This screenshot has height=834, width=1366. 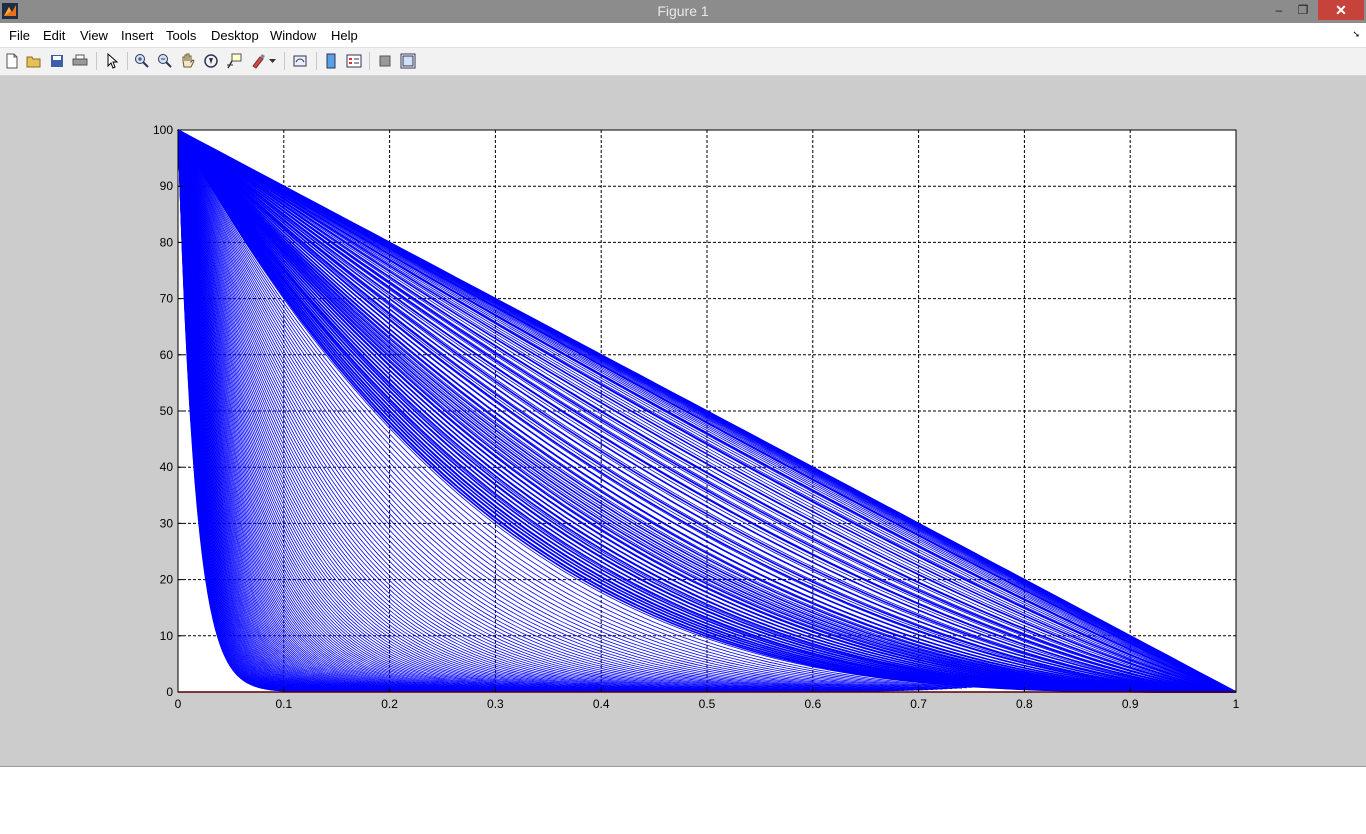 I want to click on pan-hand-icon, so click(x=188, y=61).